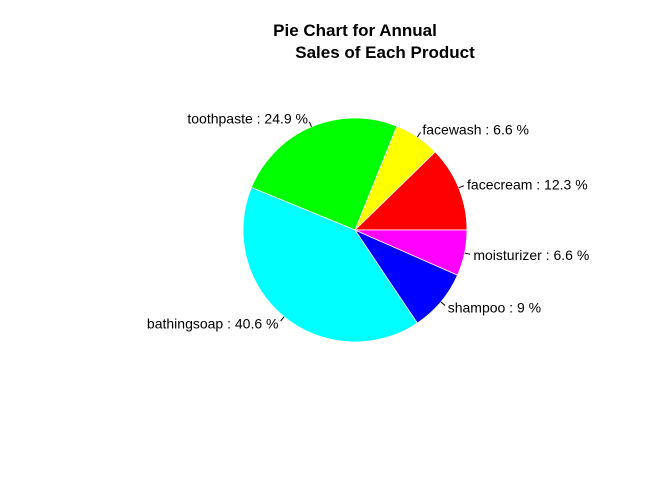  I want to click on slice-label-facecream: facecream : 12.3 %, so click(527, 184).